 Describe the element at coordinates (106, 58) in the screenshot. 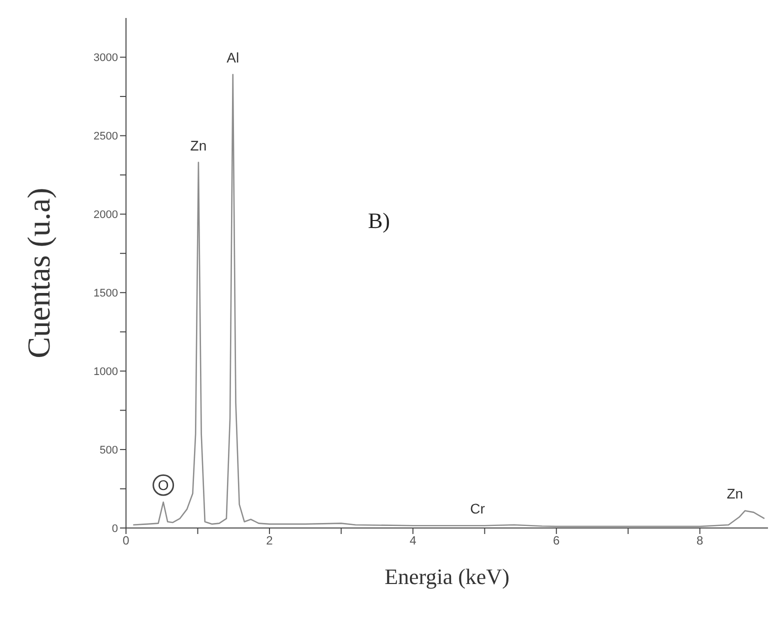

I see `y-tick-label: 3000` at that location.